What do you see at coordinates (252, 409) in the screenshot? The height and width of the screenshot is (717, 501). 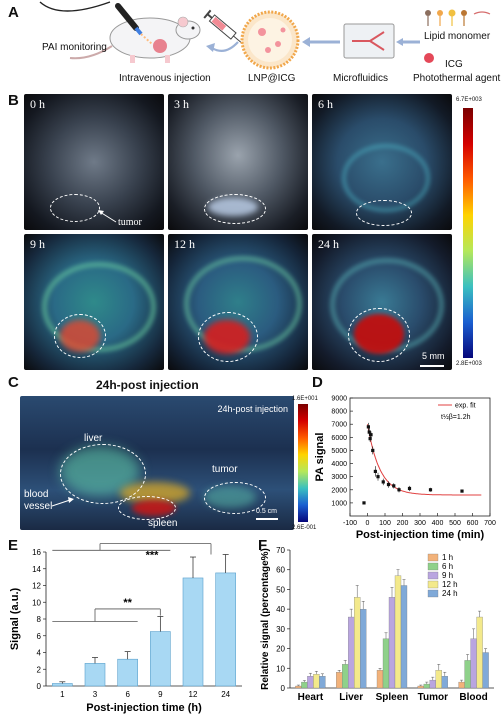 I see `panel-c-inner-title: 24h-post injection` at bounding box center [252, 409].